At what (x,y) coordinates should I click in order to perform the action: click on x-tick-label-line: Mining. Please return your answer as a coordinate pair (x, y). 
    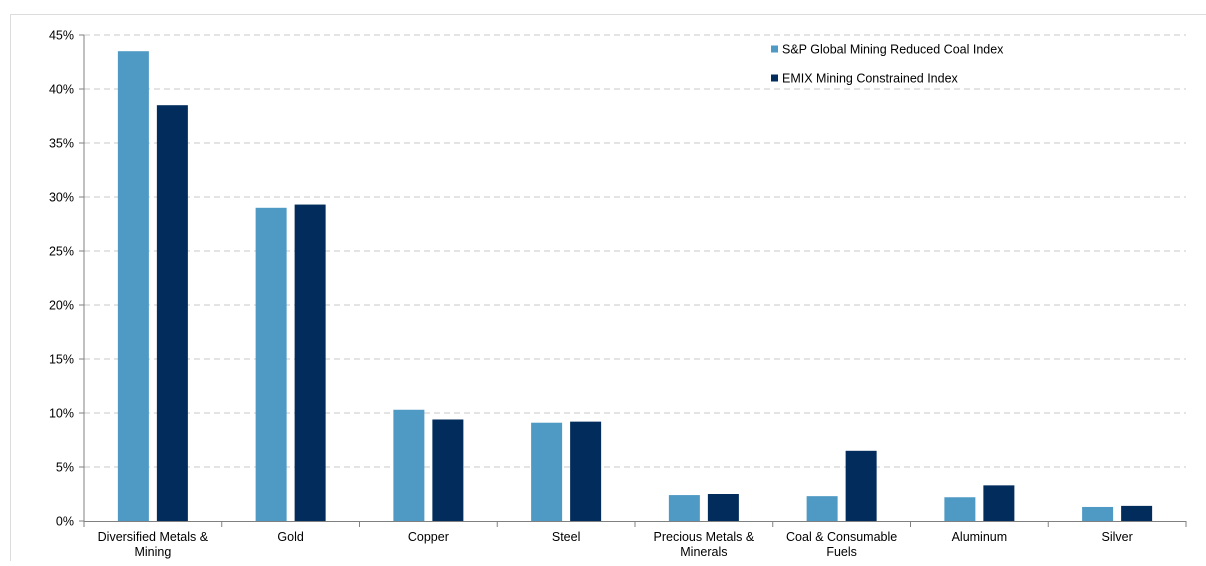
    Looking at the image, I should click on (152, 552).